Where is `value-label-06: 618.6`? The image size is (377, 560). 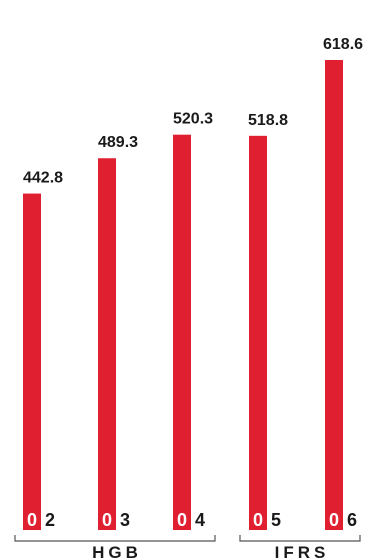 value-label-06: 618.6 is located at coordinates (343, 44).